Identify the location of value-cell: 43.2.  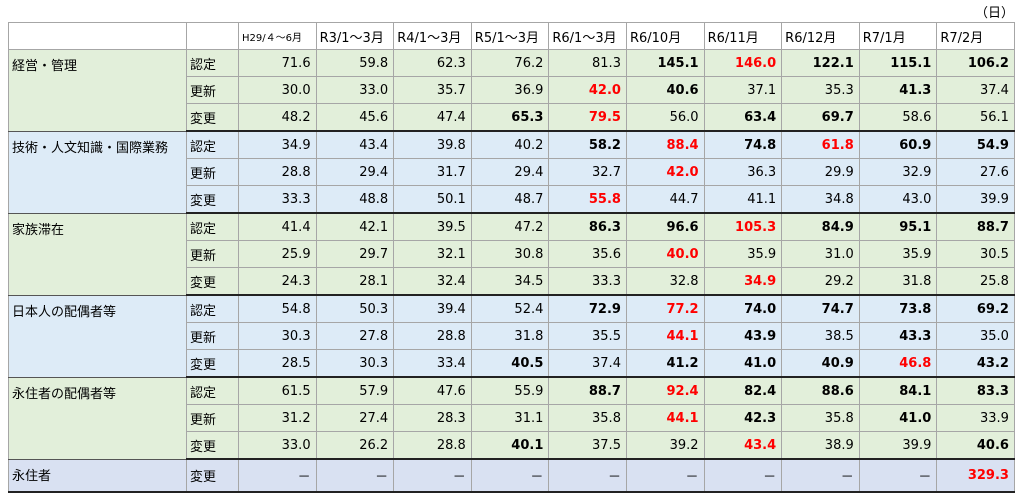
(975, 363).